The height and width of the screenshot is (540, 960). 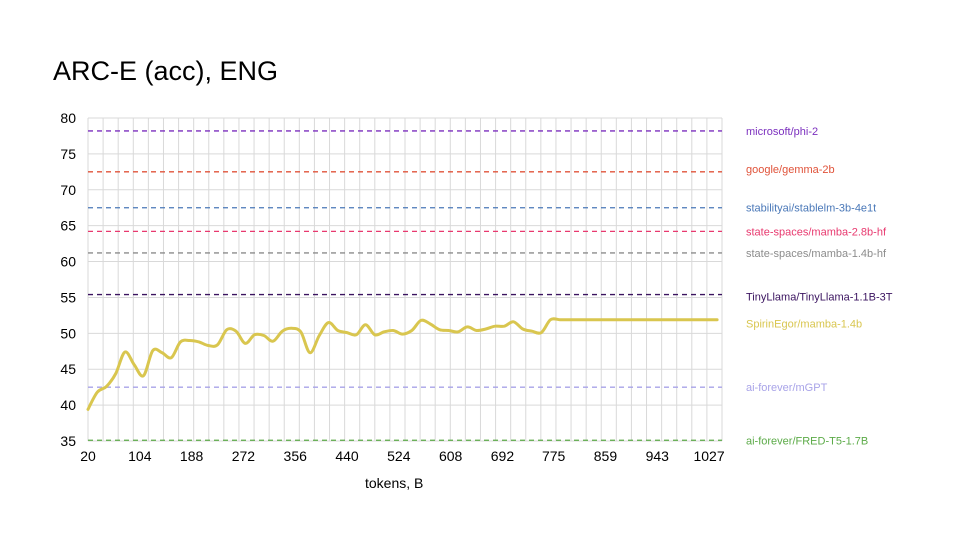 I want to click on y-tick-label: 55, so click(x=68, y=297).